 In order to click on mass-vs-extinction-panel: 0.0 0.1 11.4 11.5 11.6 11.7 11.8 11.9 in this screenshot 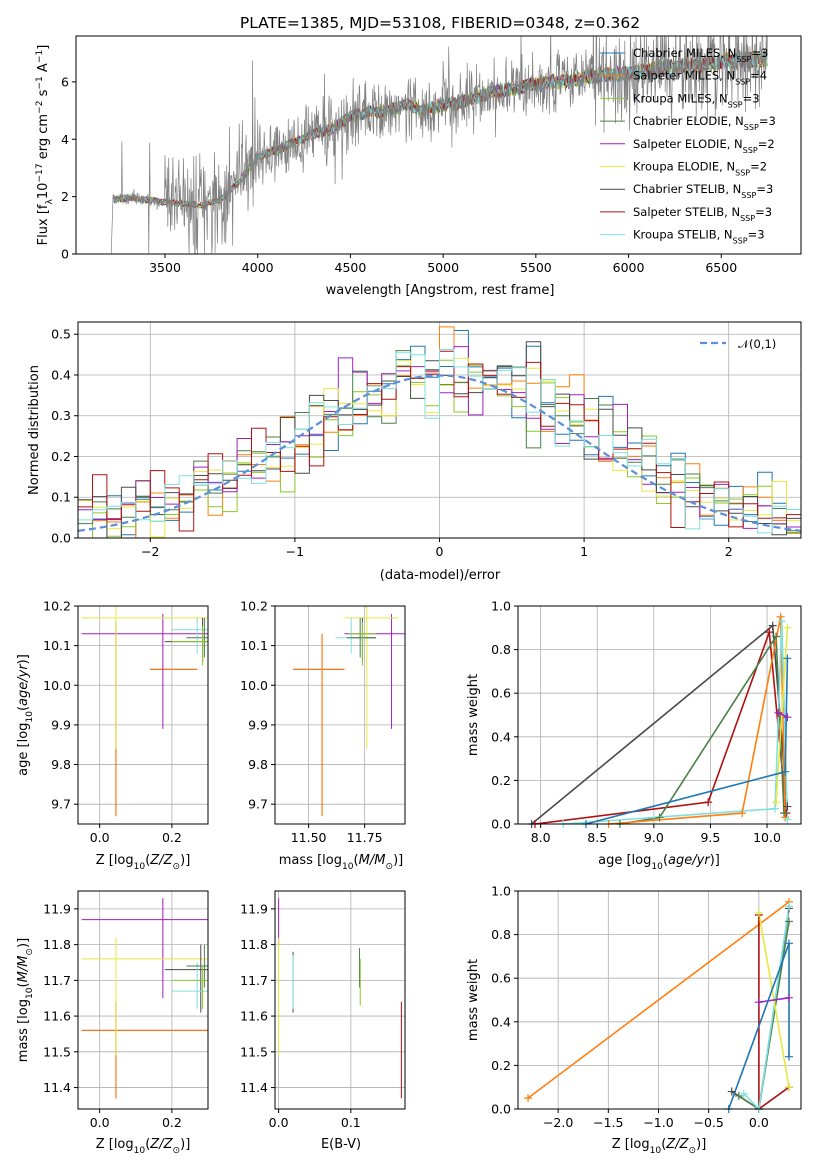, I will do `click(323, 1010)`.